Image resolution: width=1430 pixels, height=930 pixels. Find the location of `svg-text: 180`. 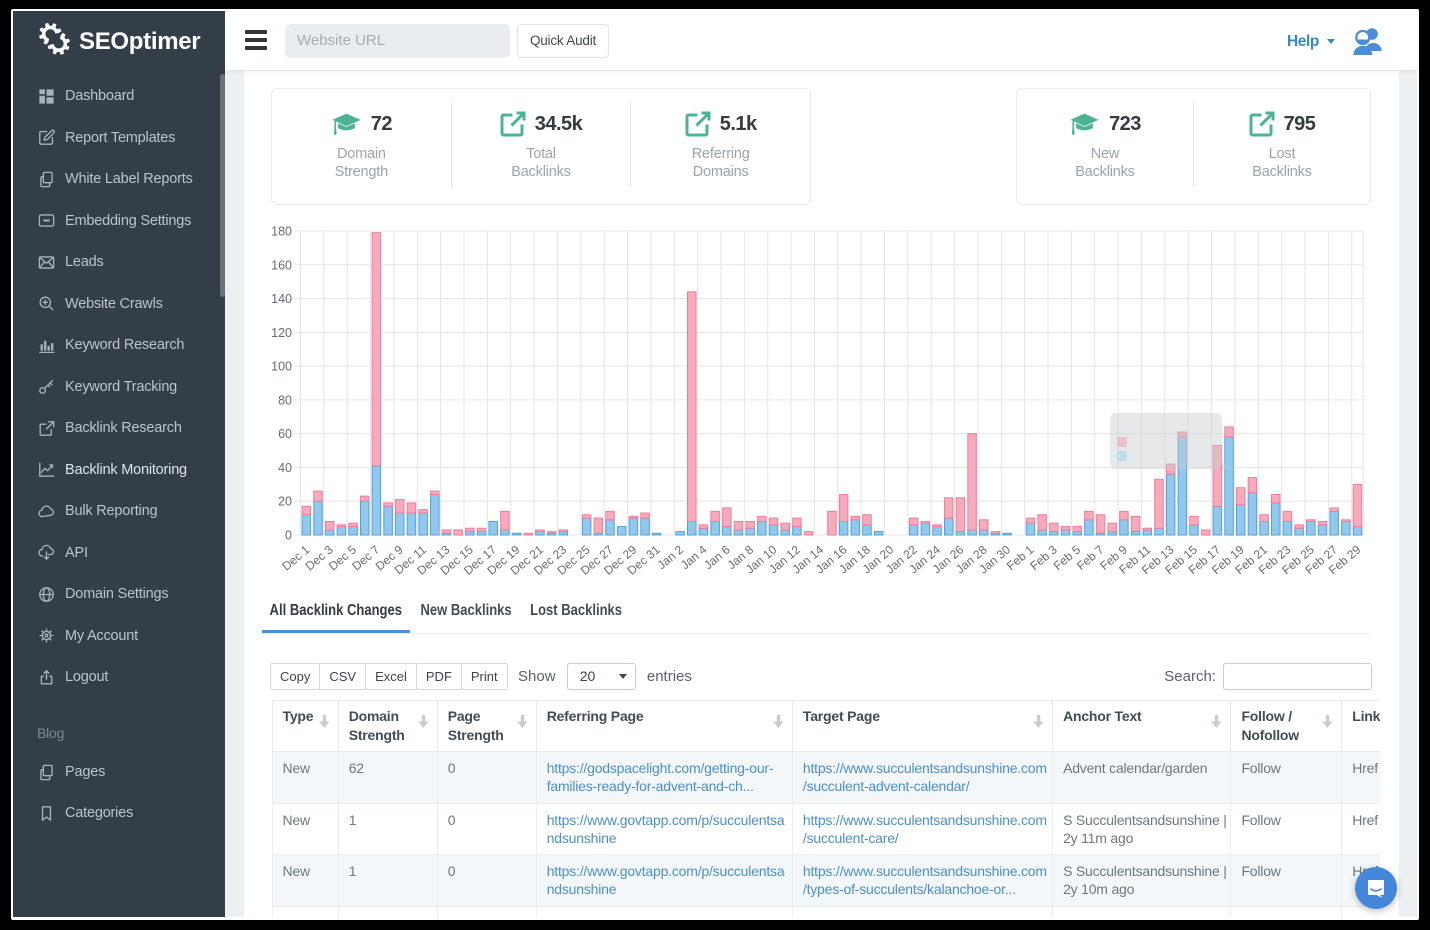

svg-text: 180 is located at coordinates (281, 232).